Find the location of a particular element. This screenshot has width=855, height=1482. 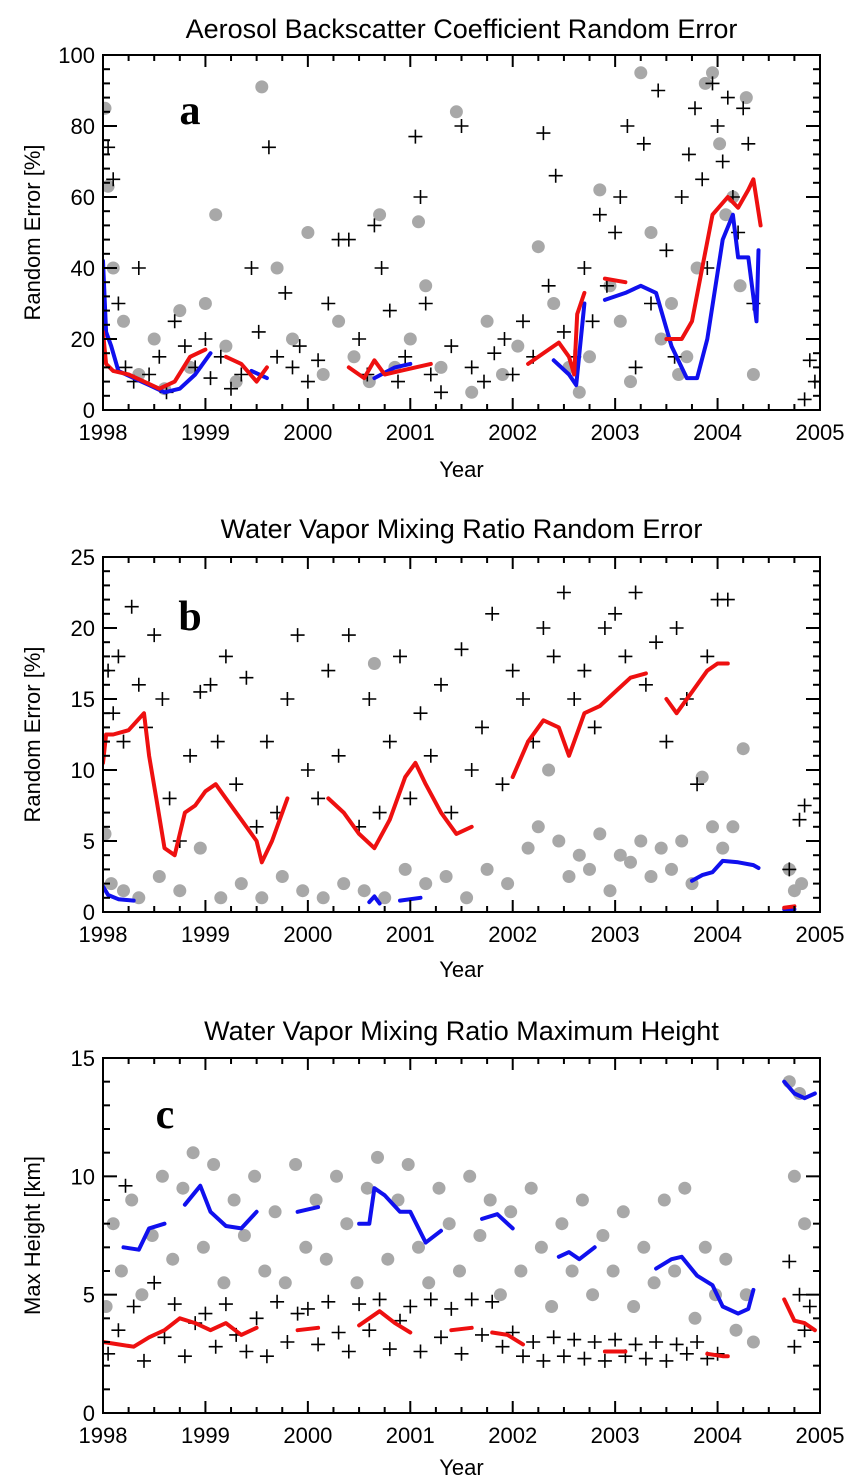

y-tick-label: 15 is located at coordinates (83, 1058).